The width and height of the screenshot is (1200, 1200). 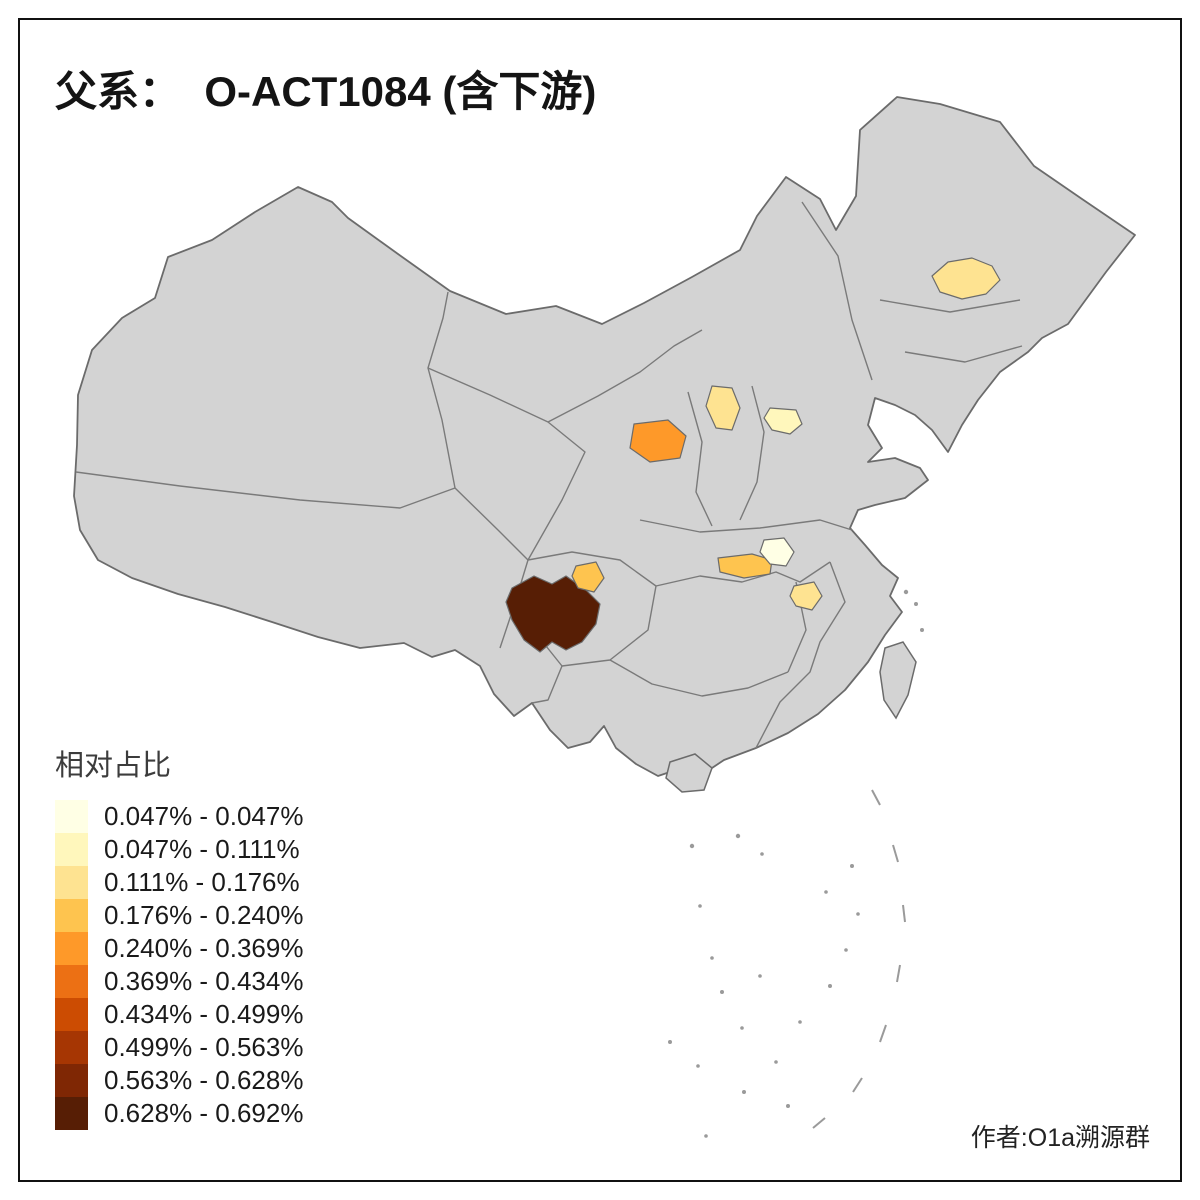 I want to click on border-north-china-plain, so click(x=746, y=526).